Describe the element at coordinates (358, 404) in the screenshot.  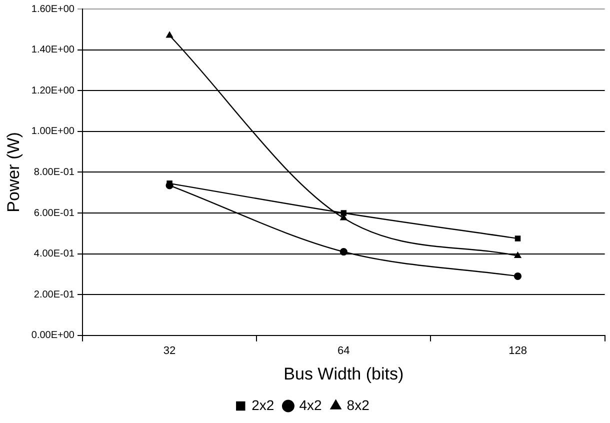
I see `legend-label: 8x2` at that location.